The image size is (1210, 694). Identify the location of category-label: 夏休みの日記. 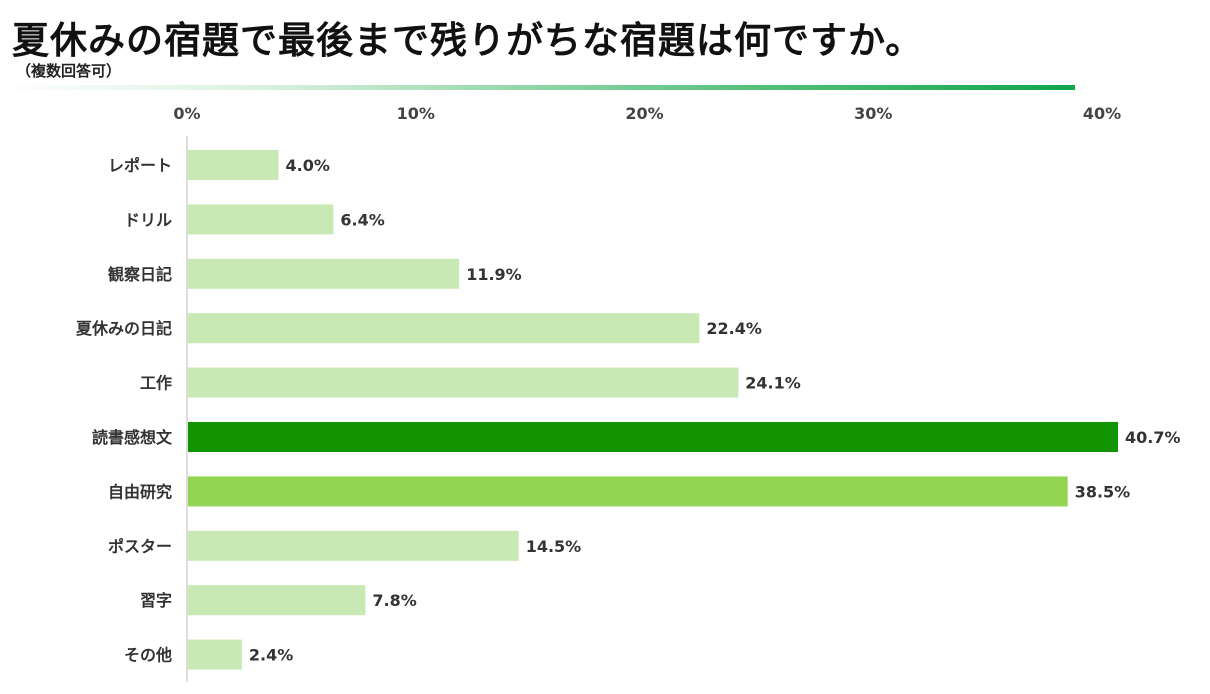
(123, 328).